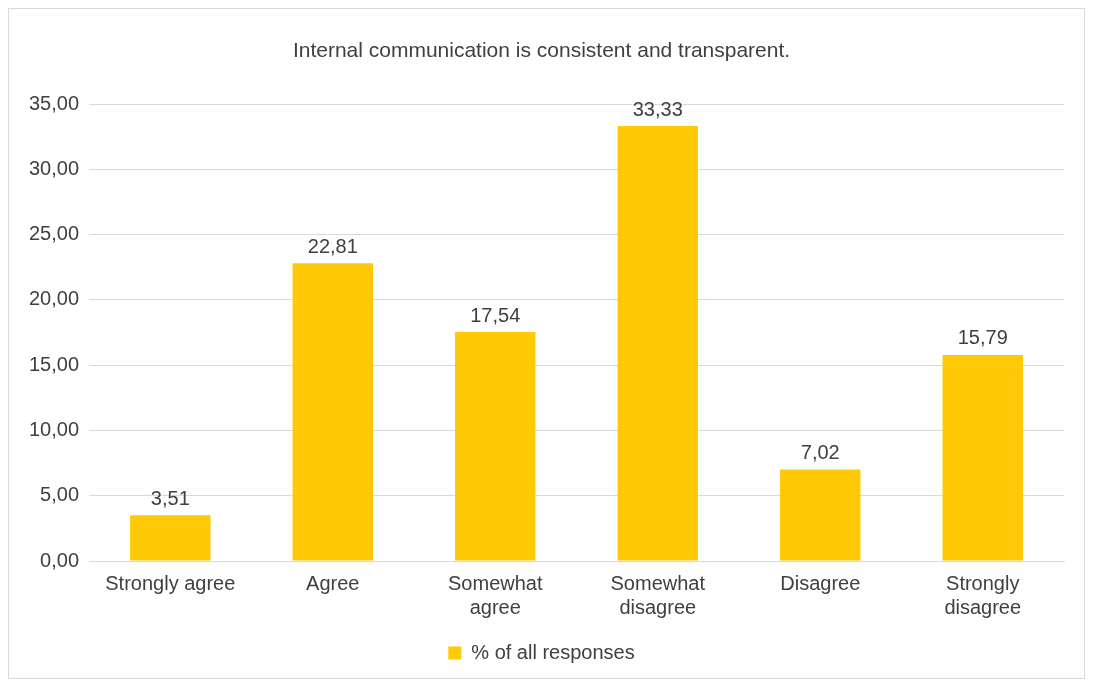  I want to click on y-tick-label: 35,00, so click(54, 102).